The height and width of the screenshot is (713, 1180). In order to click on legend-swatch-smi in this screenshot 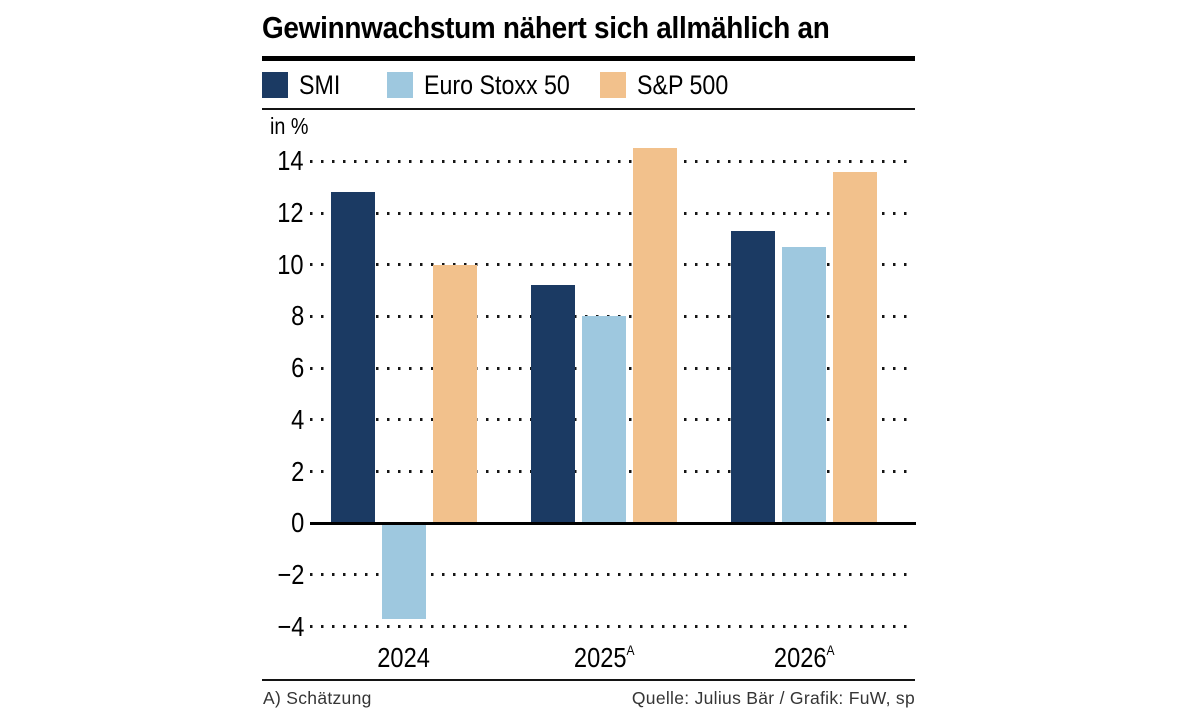, I will do `click(275, 85)`.